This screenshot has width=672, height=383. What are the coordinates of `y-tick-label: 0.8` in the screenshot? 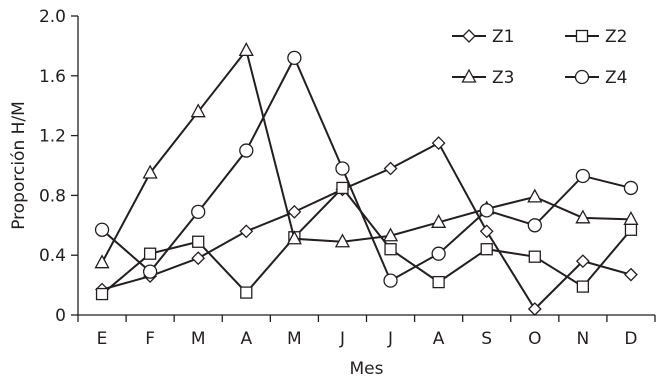 It's located at (52, 196).